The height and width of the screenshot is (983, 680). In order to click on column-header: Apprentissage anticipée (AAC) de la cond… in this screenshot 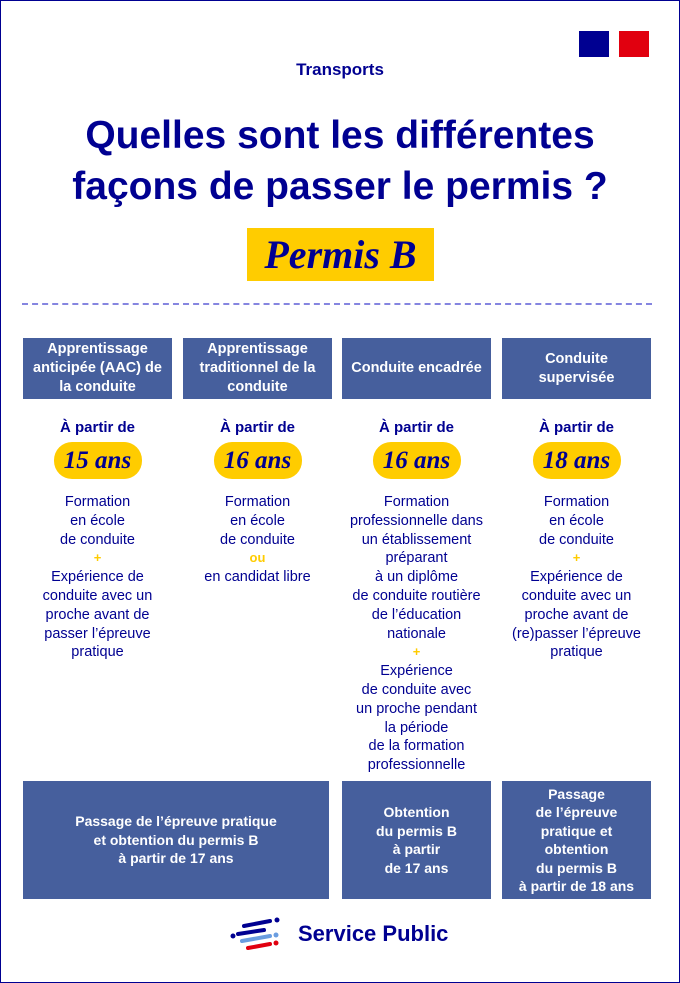, I will do `click(97, 368)`.